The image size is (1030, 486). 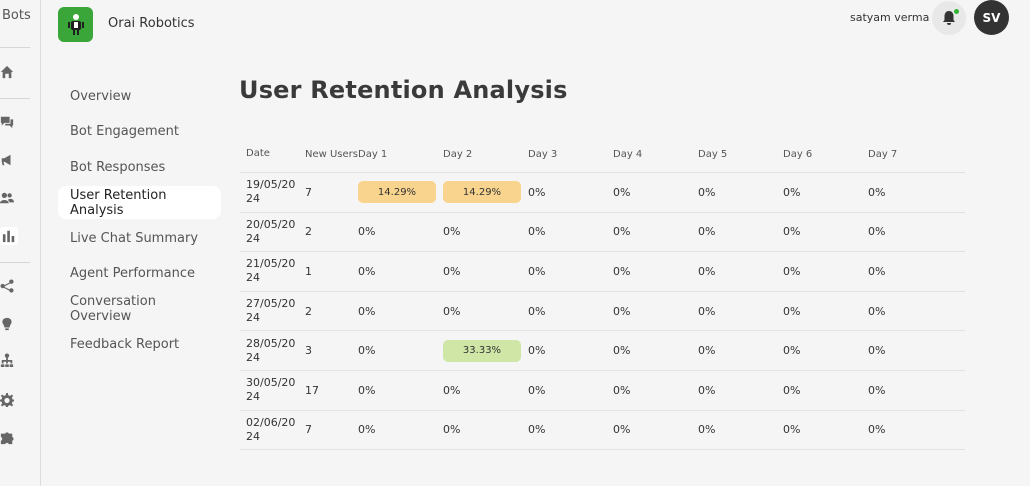 What do you see at coordinates (125, 344) in the screenshot?
I see `subnav-item-feedback-report: Feedback Report` at bounding box center [125, 344].